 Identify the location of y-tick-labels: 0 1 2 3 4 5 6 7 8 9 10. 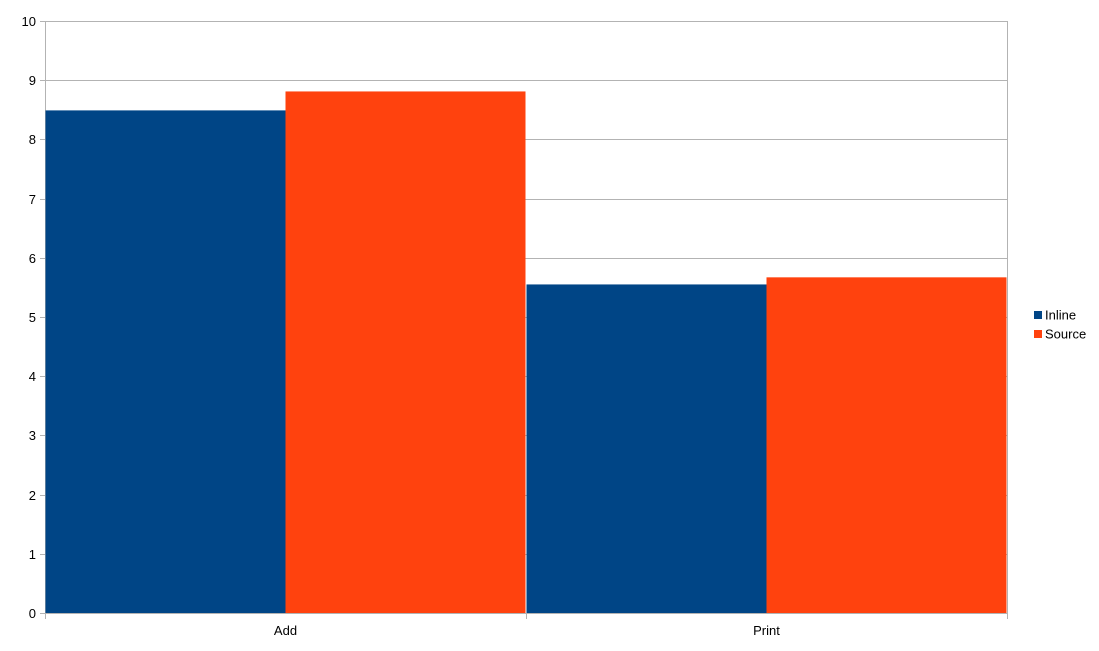
(29, 317).